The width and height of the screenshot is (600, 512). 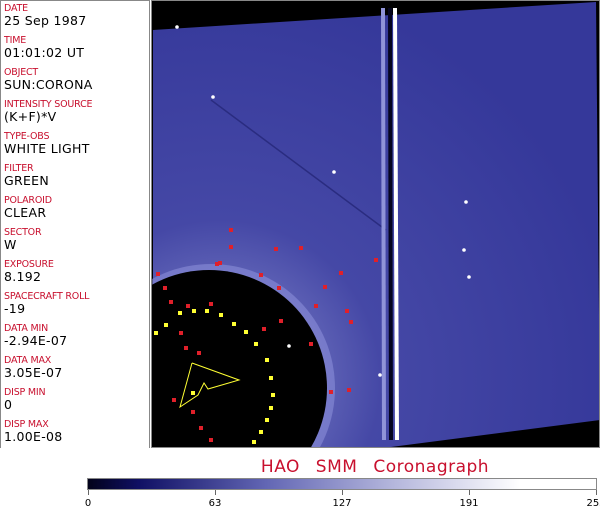 I want to click on field-value: 3.05E-07, so click(x=33, y=372).